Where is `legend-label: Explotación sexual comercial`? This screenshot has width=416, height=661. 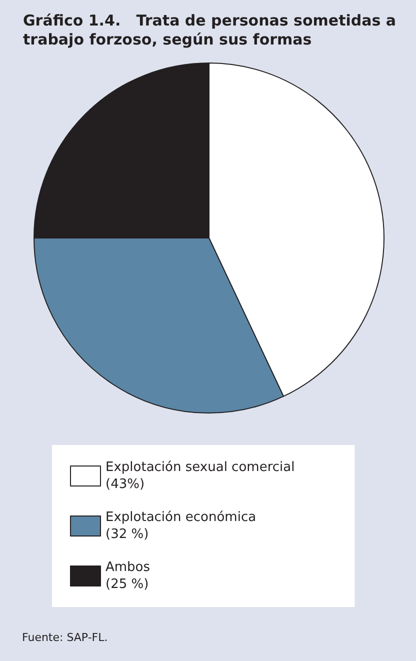
legend-label: Explotación sexual comercial is located at coordinates (200, 467).